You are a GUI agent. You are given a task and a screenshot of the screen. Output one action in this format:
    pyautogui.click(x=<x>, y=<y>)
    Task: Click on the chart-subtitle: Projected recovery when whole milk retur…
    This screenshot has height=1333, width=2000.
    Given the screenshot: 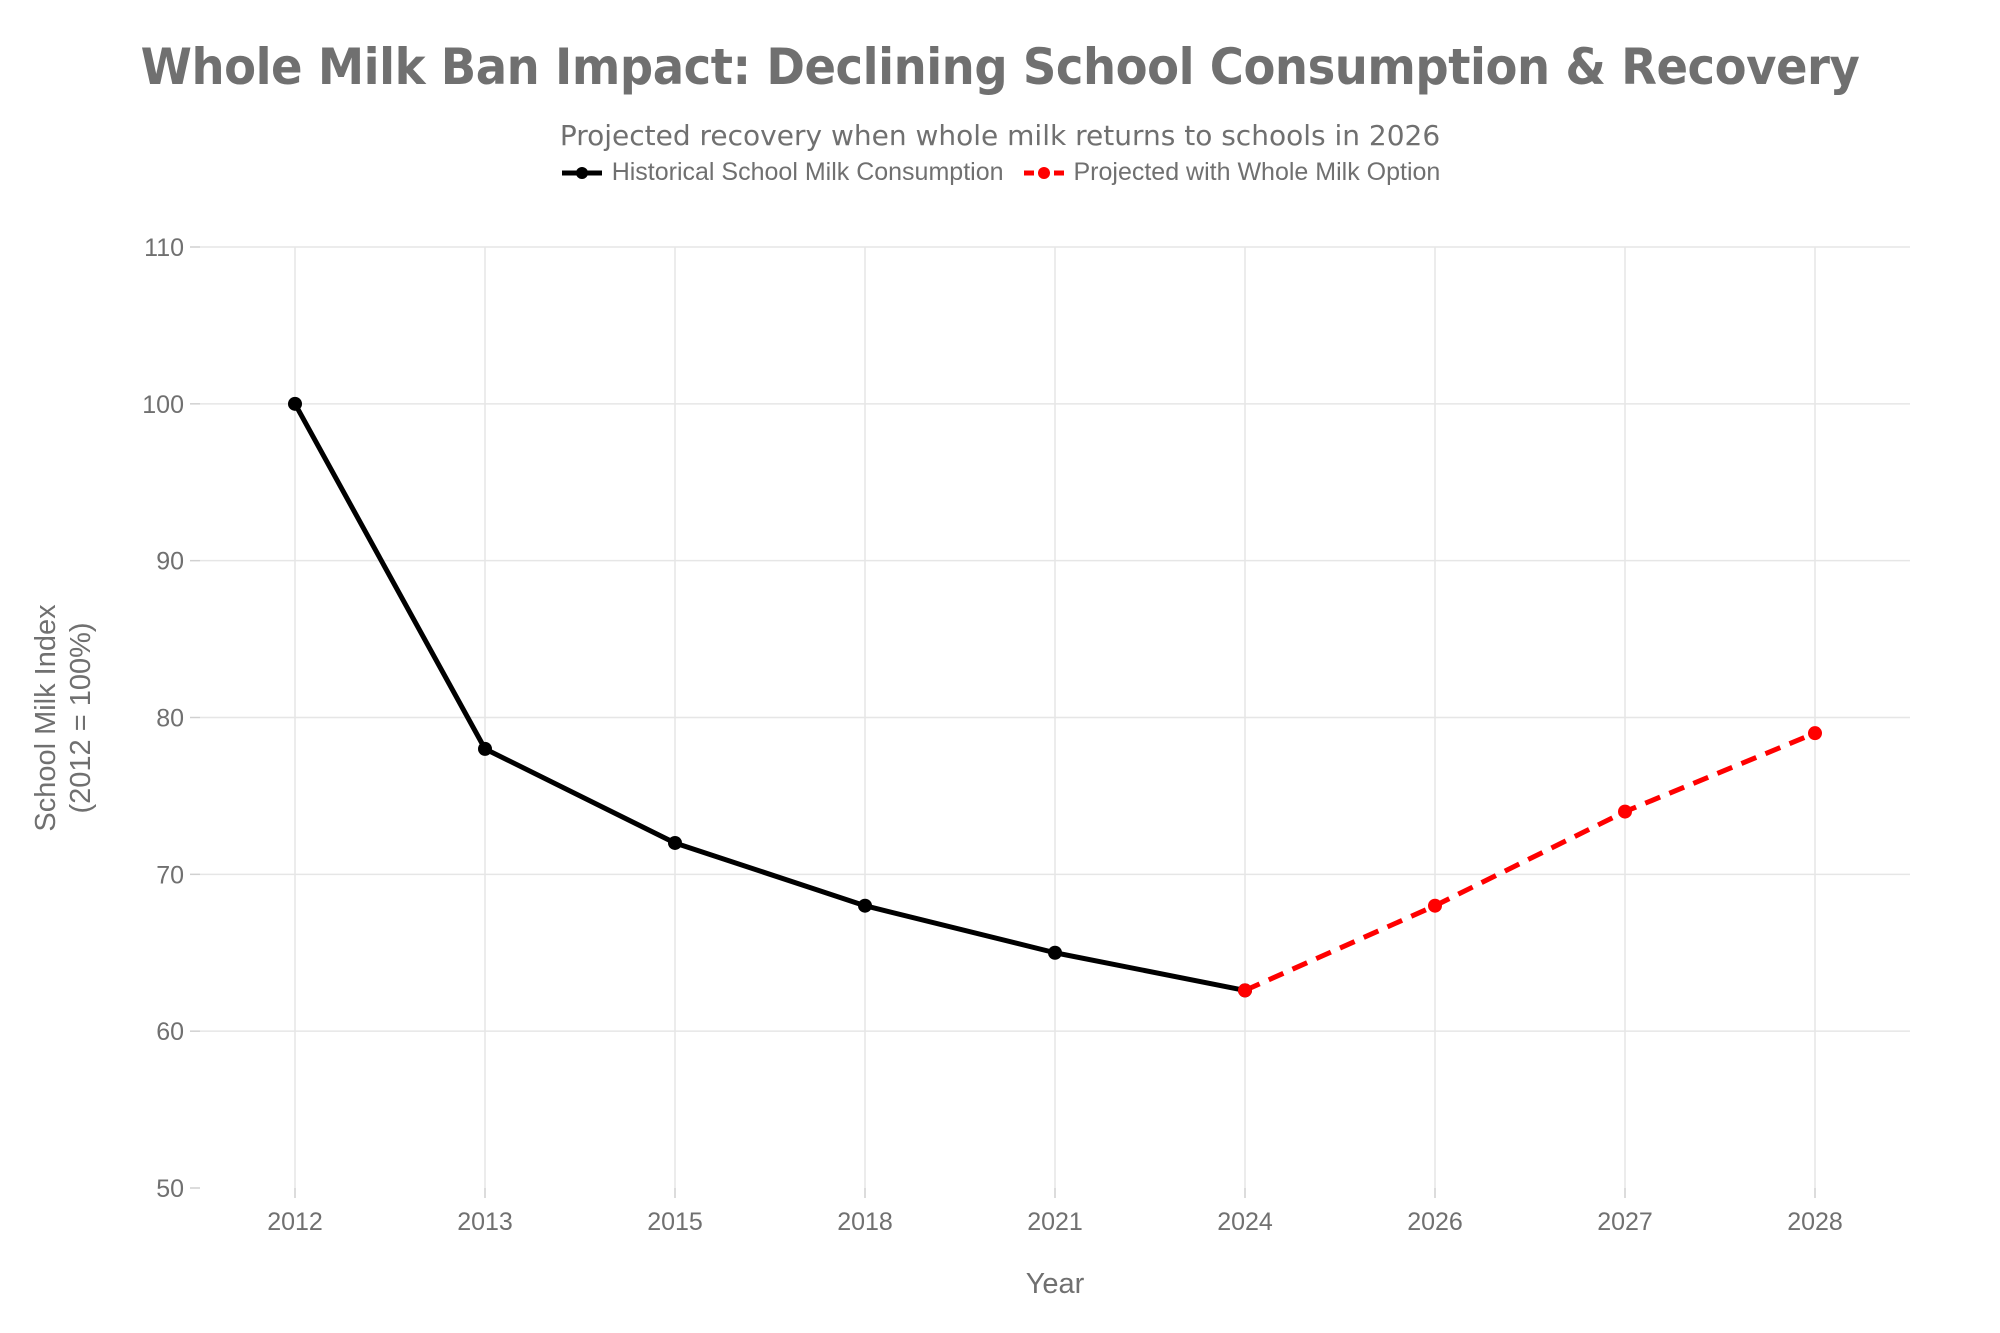 What is the action you would take?
    pyautogui.click(x=1000, y=135)
    